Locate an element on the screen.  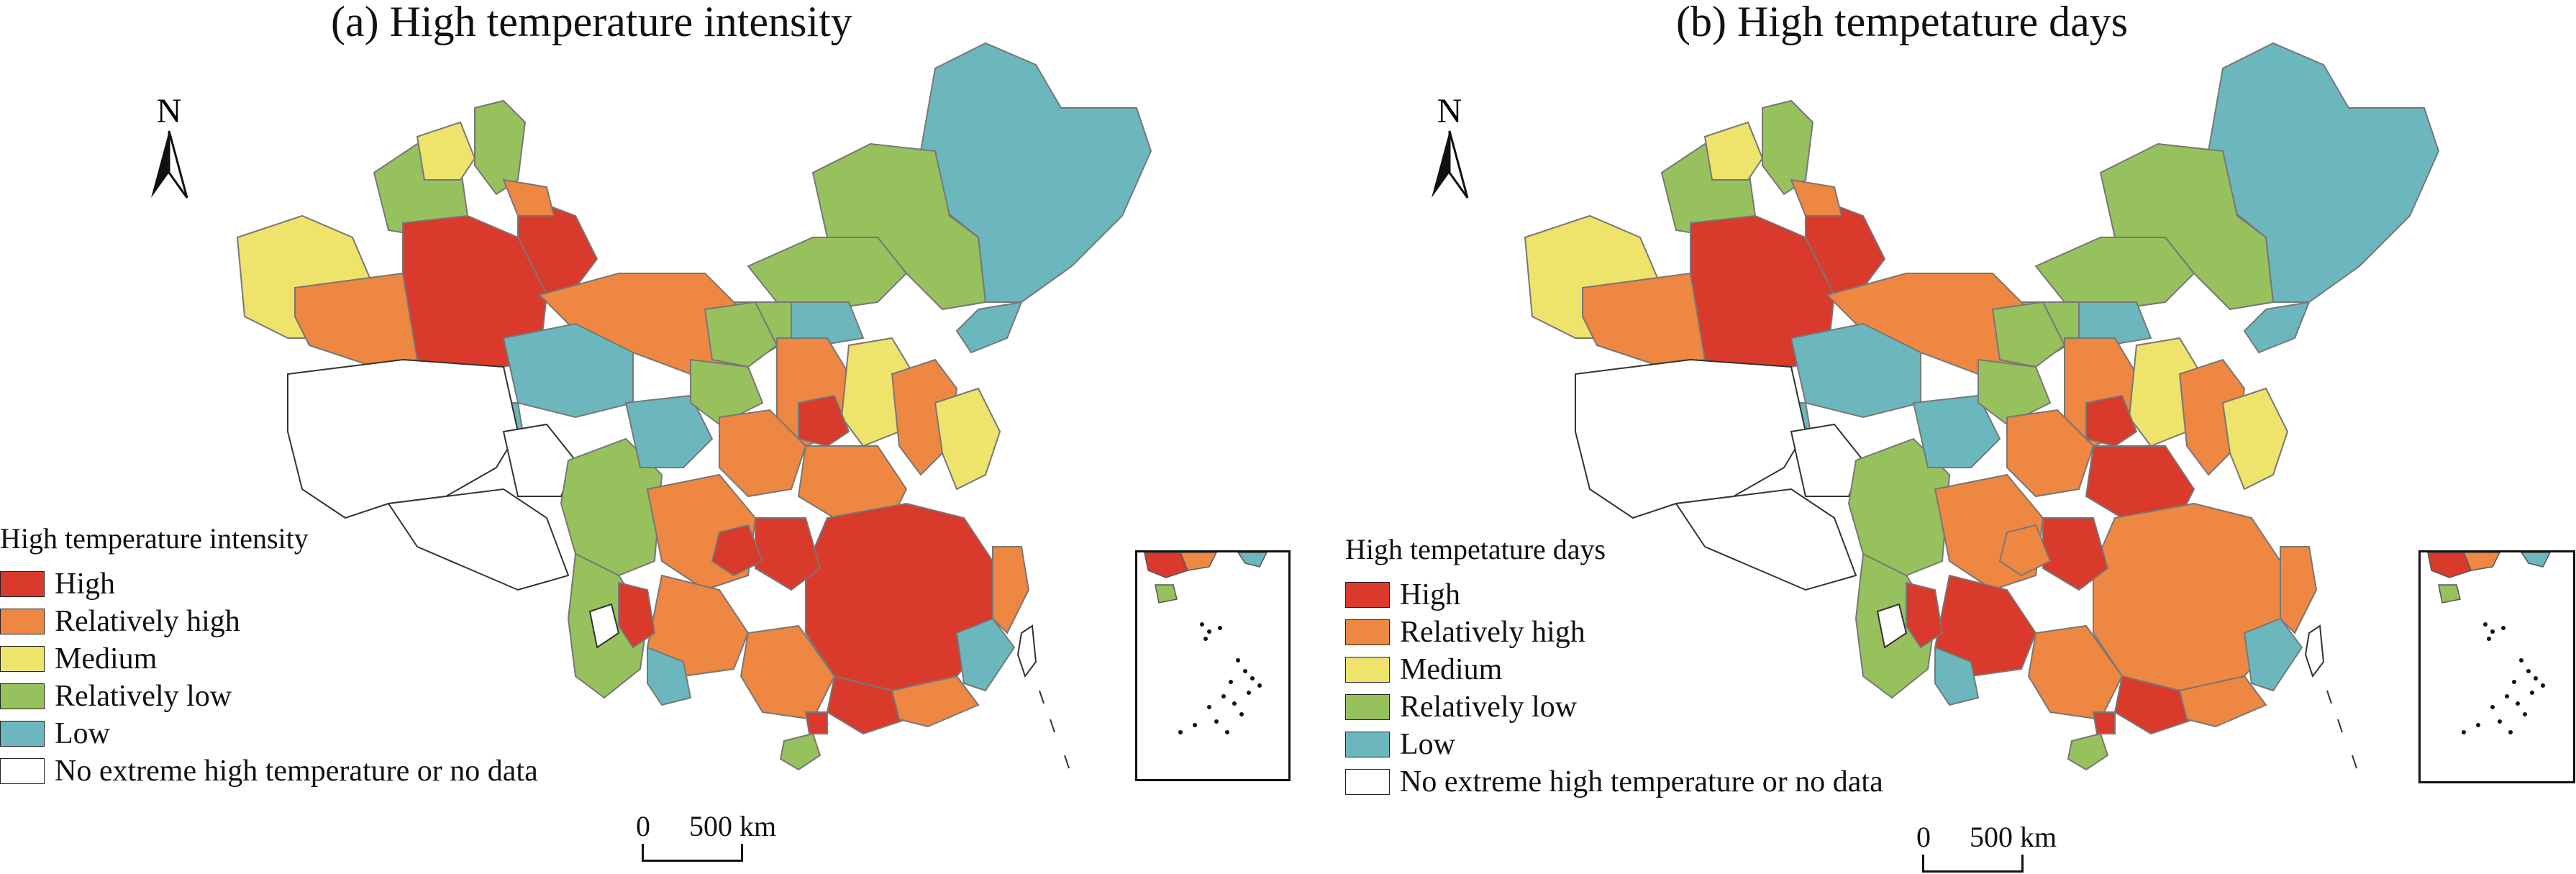
legend-title: High tempetature days is located at coordinates (1475, 549).